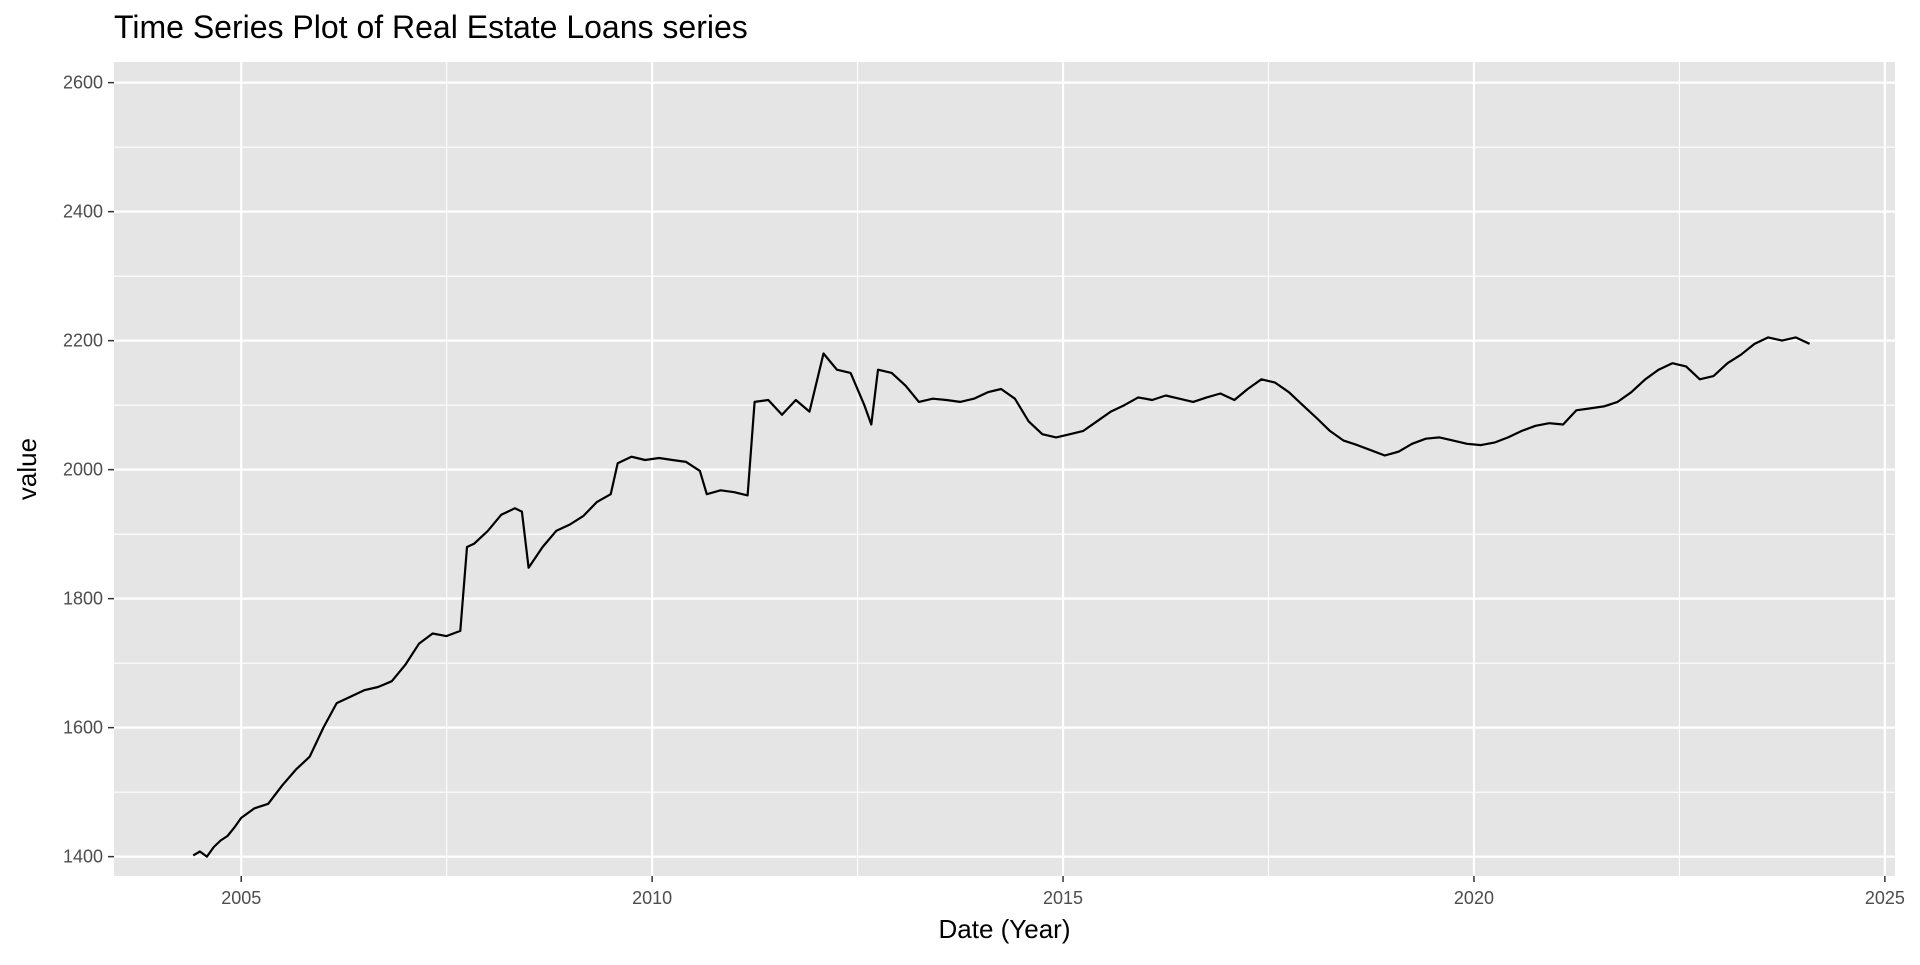  Describe the element at coordinates (1005, 929) in the screenshot. I see `x-axis-title: Date (Year)` at that location.